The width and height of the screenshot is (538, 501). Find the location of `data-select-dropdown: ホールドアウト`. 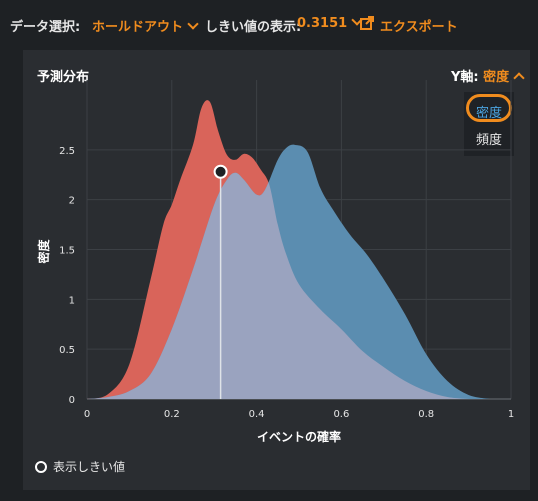

data-select-dropdown: ホールドアウト is located at coordinates (145, 25).